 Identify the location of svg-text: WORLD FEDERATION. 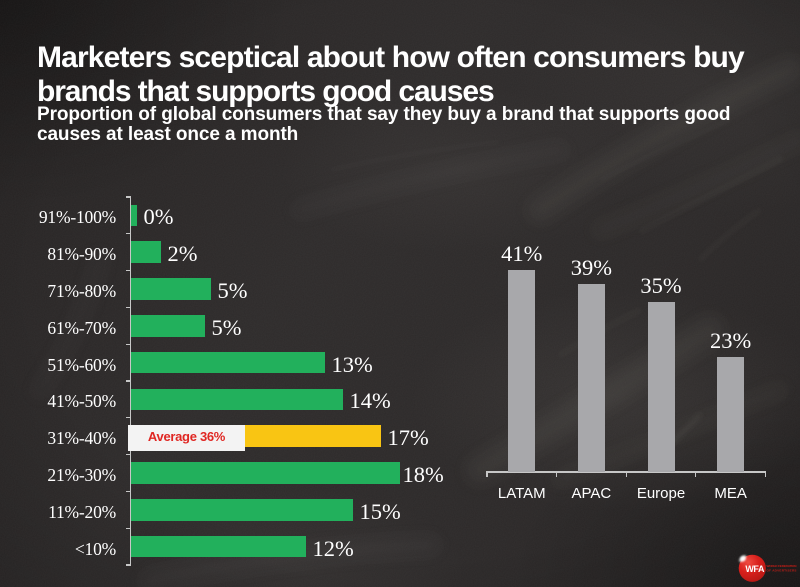
(782, 566).